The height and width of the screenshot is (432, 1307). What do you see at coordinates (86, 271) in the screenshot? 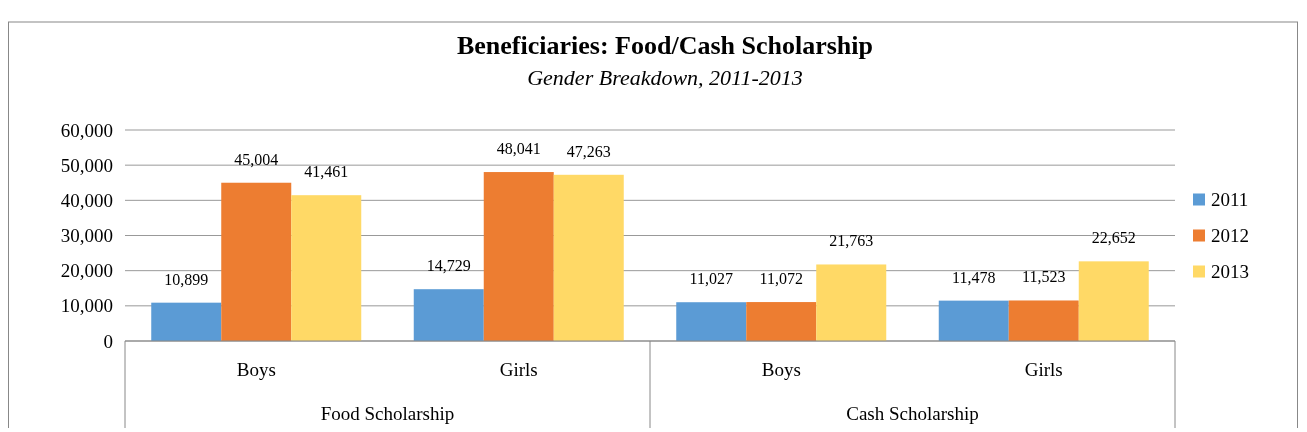
I see `y-tick-label: 20,000` at bounding box center [86, 271].